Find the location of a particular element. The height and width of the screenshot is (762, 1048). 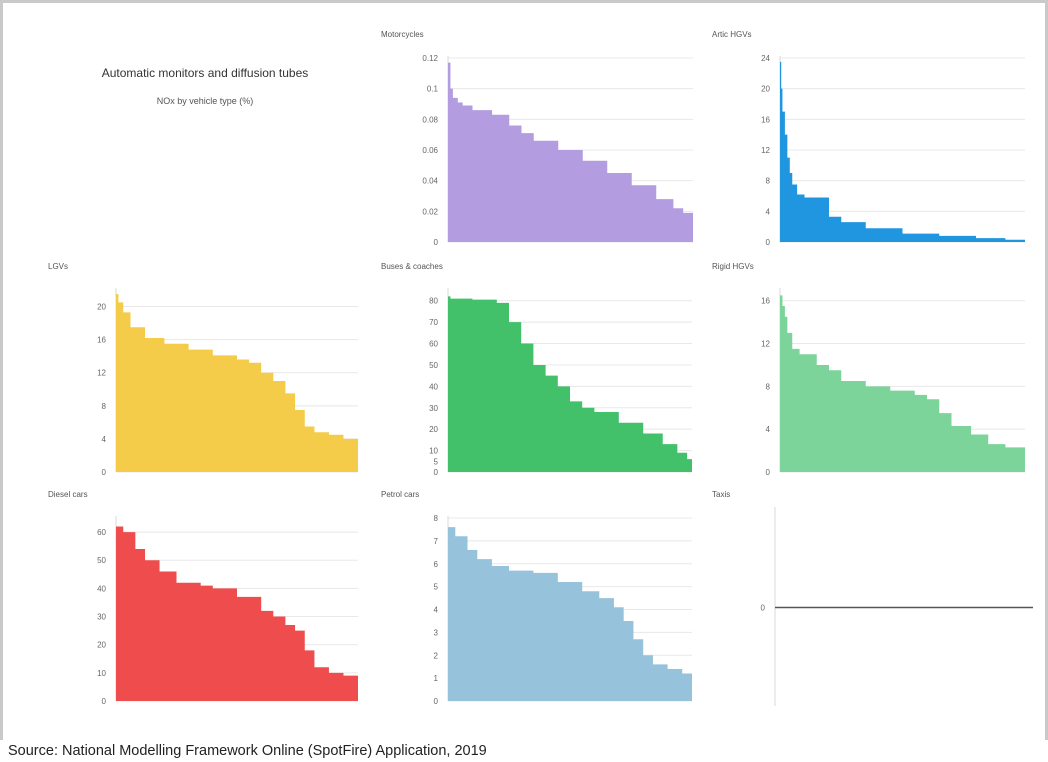

panel-title: Diesel cars is located at coordinates (68, 494).